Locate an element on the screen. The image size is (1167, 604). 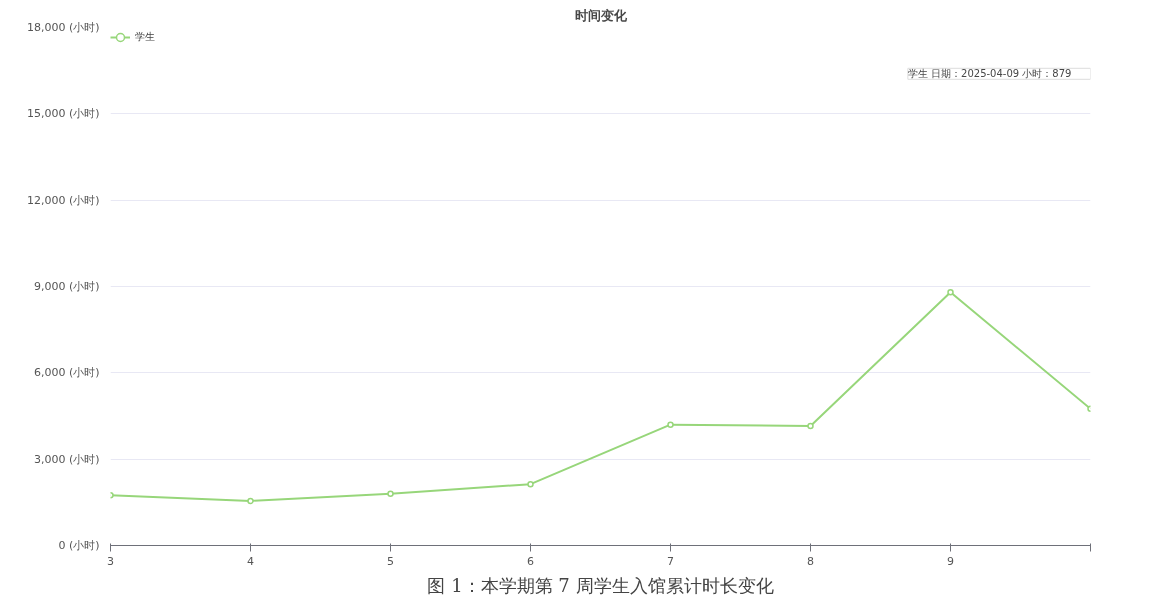
x-tick-label: 3 is located at coordinates (110, 561).